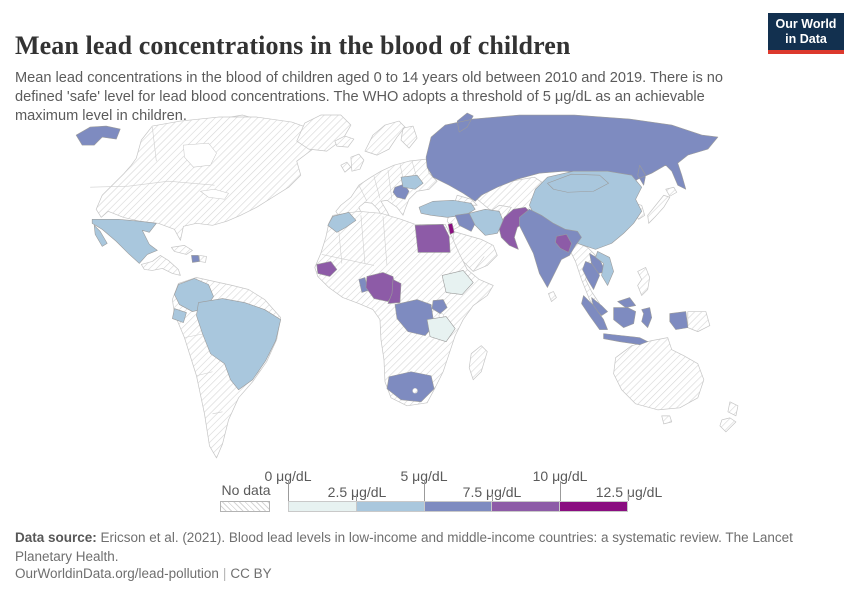  I want to click on footer-source-label: Data source:, so click(56, 537).